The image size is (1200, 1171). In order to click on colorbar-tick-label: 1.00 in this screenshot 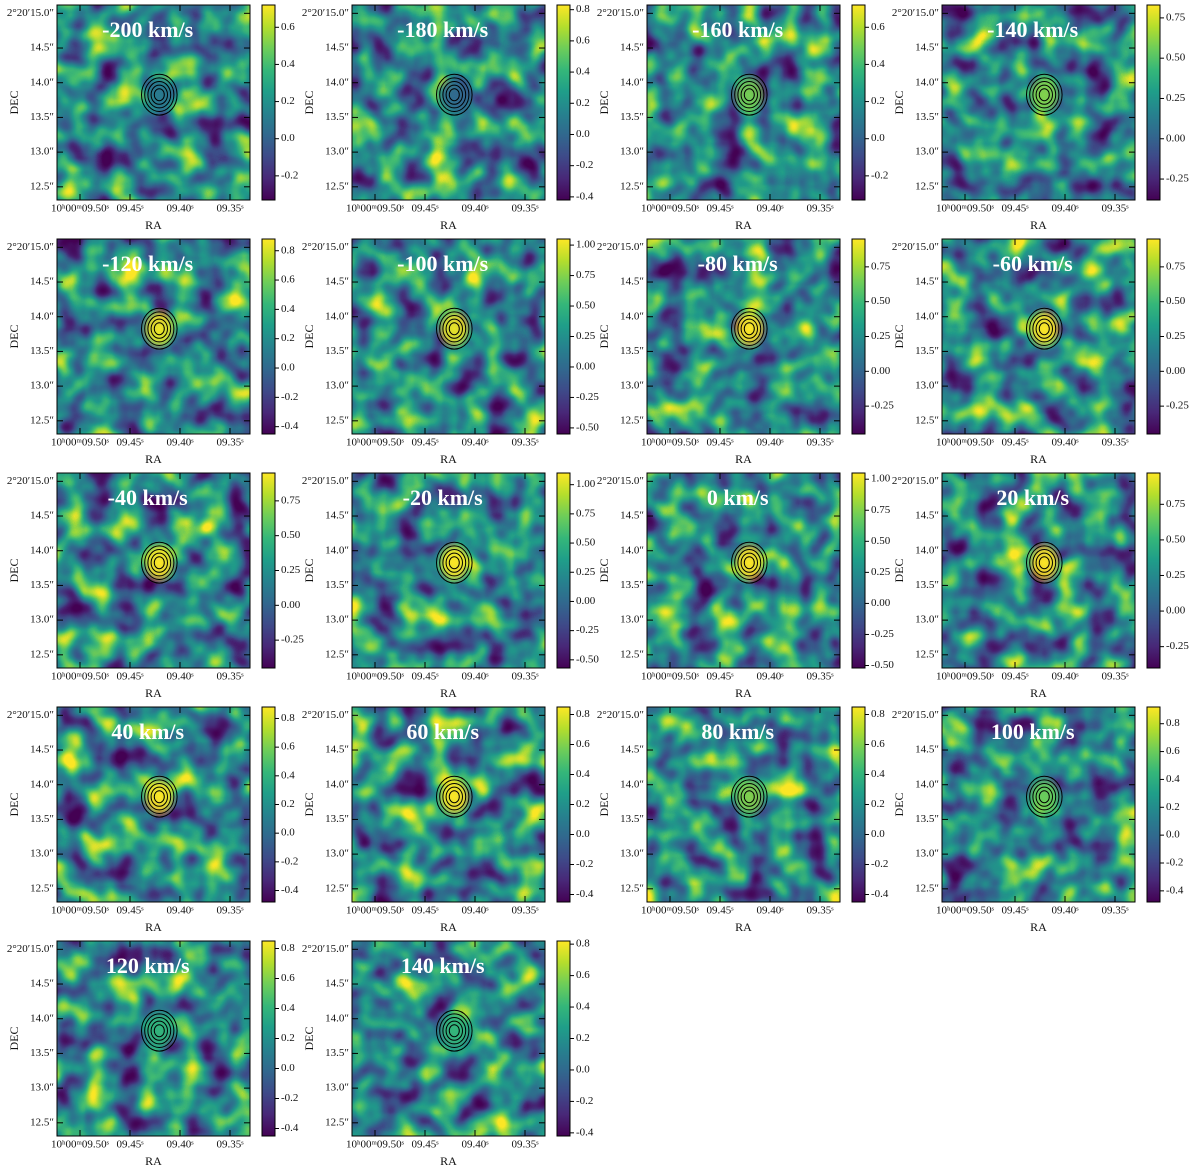, I will do `click(881, 479)`.